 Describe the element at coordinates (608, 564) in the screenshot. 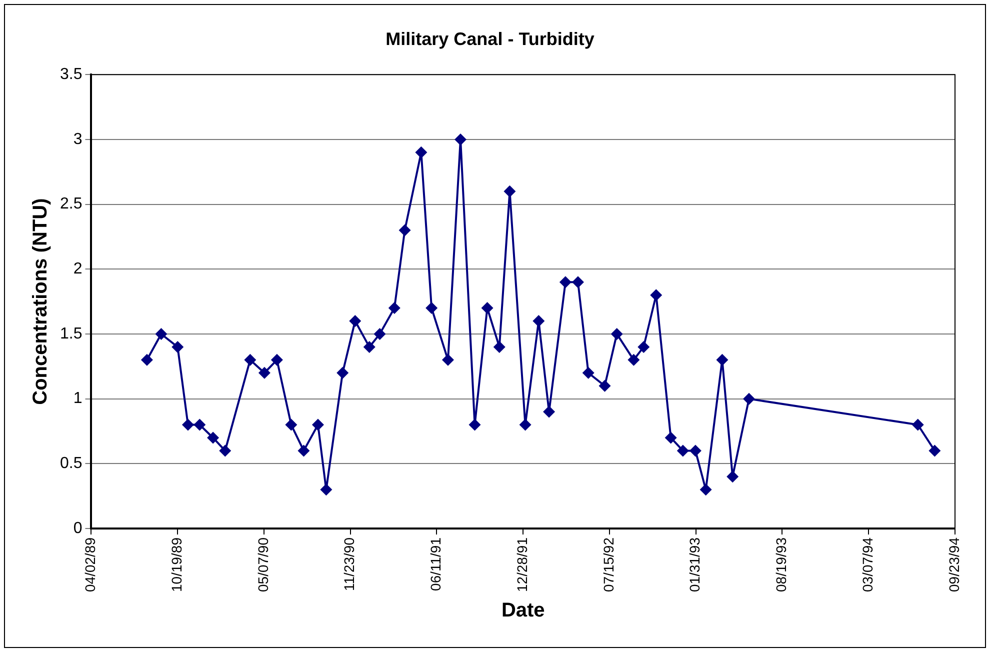

I see `x-tick-label: 07/15/92` at that location.